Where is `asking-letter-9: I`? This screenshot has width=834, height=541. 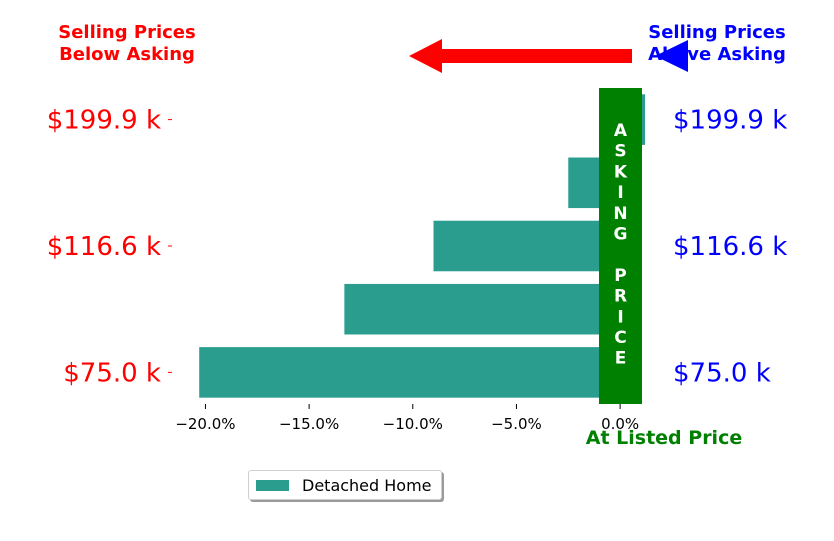 asking-letter-9: I is located at coordinates (620, 317).